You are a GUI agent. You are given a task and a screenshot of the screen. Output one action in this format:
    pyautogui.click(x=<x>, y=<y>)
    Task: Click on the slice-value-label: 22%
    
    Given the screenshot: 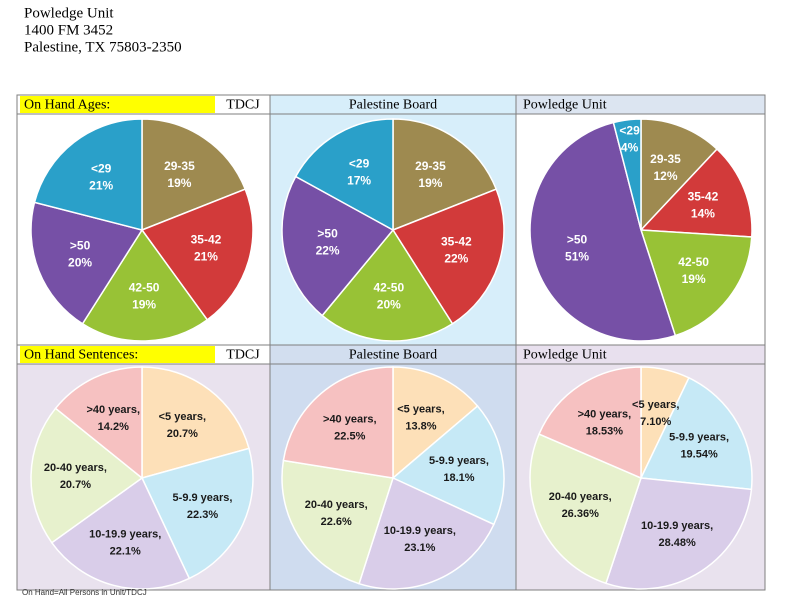 What is the action you would take?
    pyautogui.click(x=456, y=259)
    